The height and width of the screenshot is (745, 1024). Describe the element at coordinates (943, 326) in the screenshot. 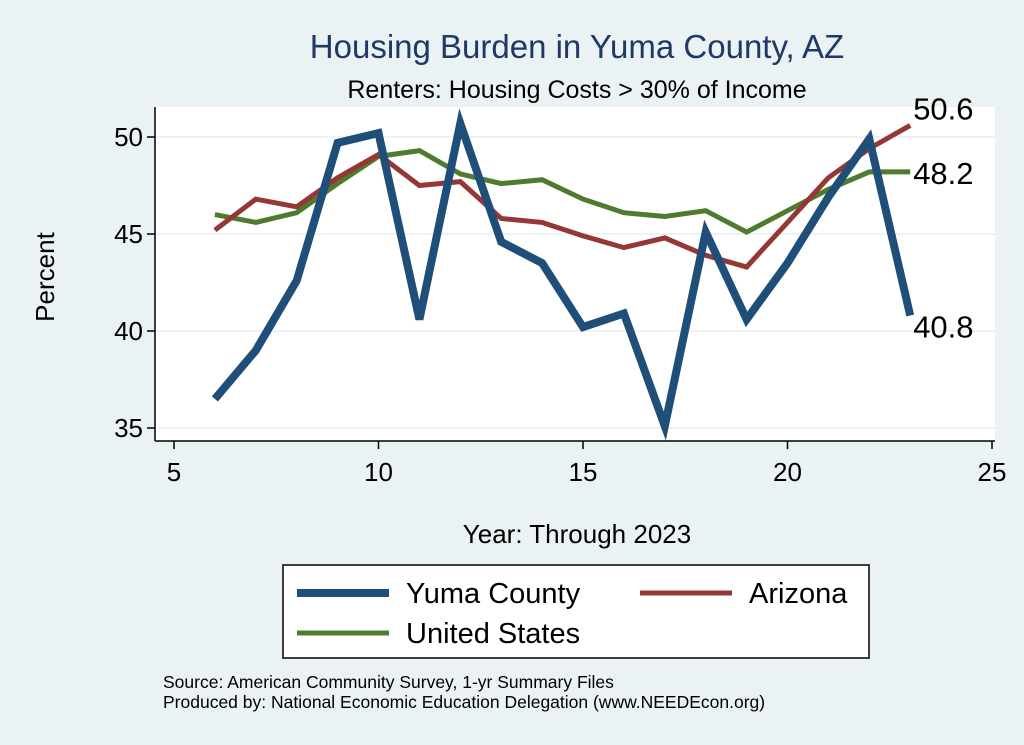

I see `end-label: 40.8` at that location.